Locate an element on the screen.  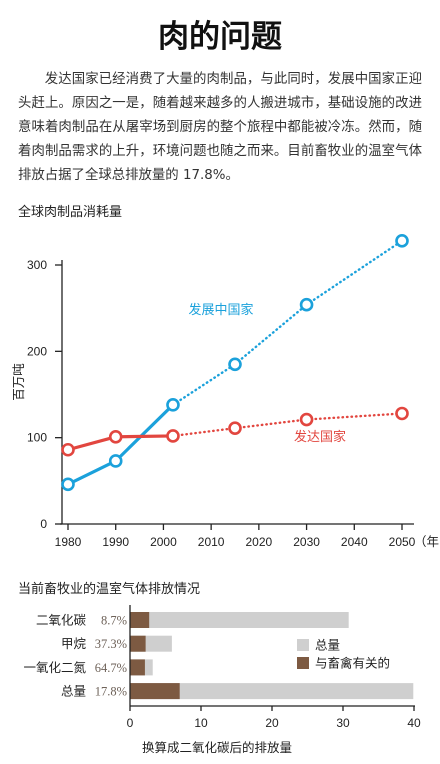
bar-row: 总量 17.8% is located at coordinates (237, 691).